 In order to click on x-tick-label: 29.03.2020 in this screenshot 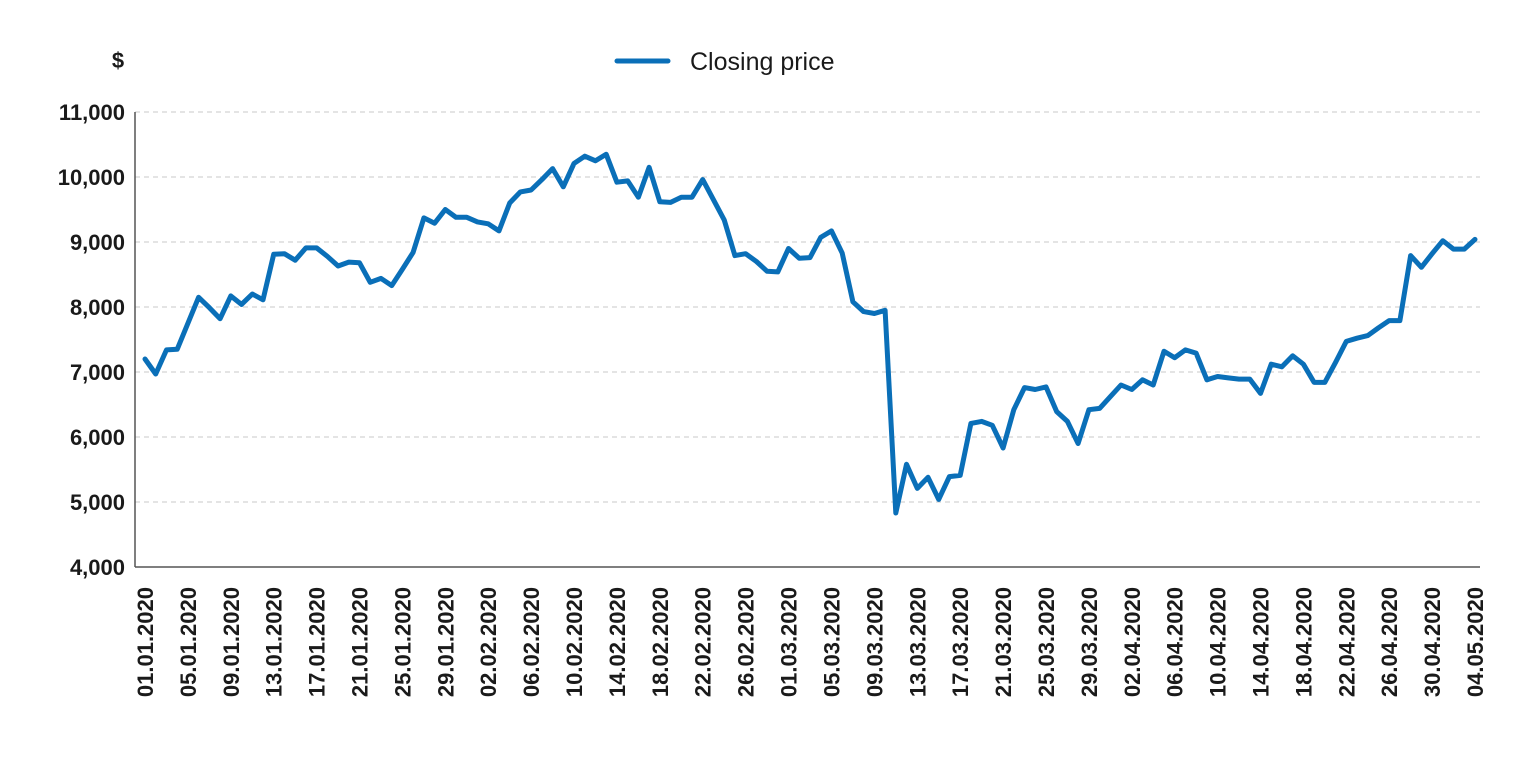, I will do `click(1089, 642)`.